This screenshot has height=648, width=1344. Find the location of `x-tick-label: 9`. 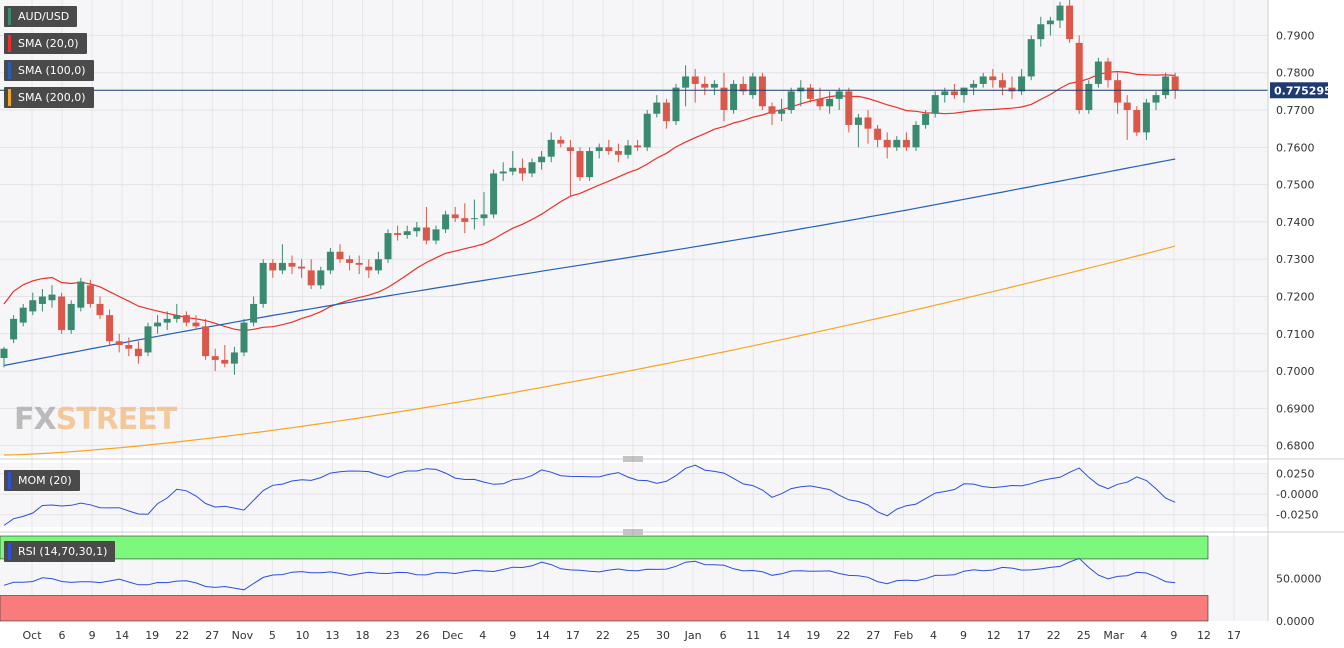

x-tick-label: 9 is located at coordinates (1173, 635).